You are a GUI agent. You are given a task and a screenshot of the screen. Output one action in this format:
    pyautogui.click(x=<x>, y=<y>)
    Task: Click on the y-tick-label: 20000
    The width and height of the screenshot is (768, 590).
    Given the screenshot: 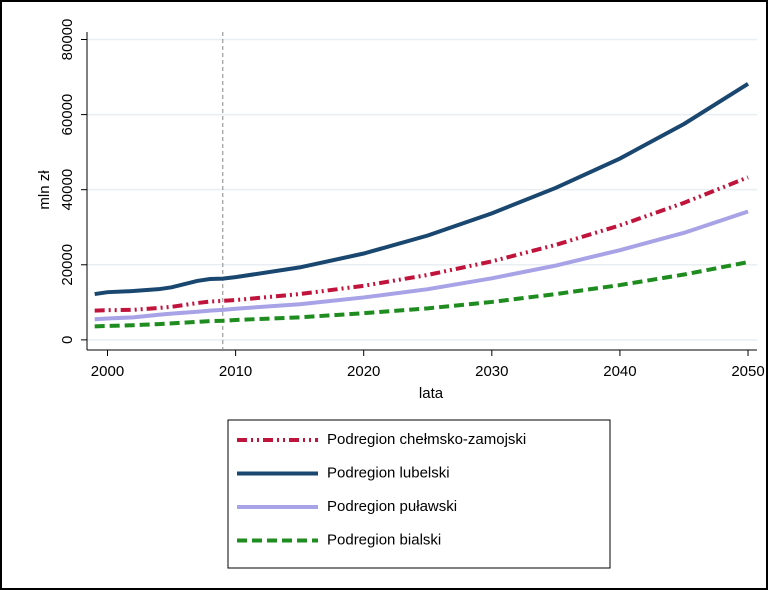 What is the action you would take?
    pyautogui.click(x=67, y=265)
    